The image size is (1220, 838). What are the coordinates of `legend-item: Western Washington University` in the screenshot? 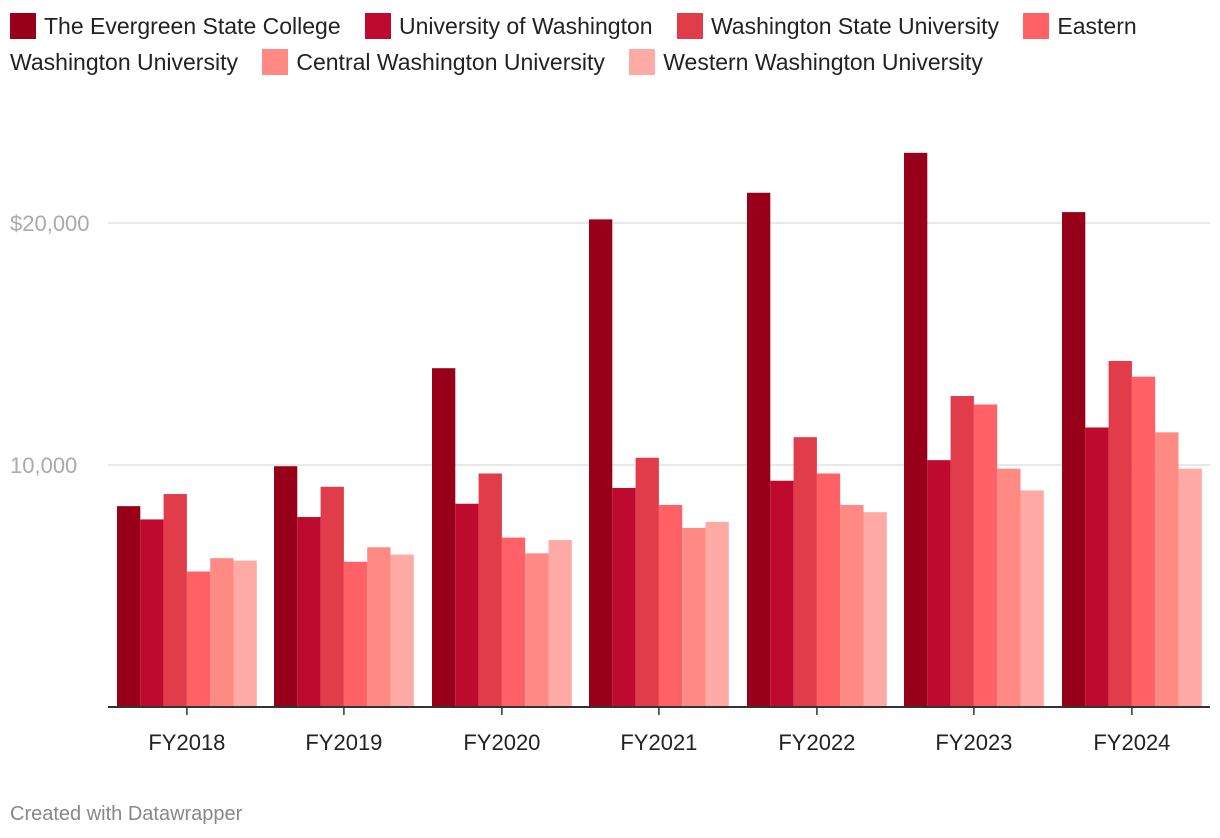 It's located at (806, 62).